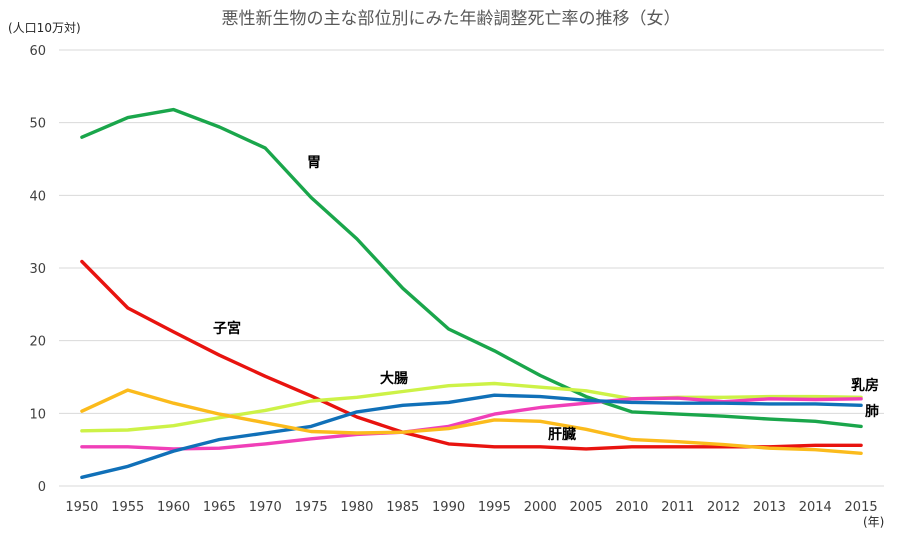  Describe the element at coordinates (37, 342) in the screenshot. I see `y-tick-label: 20` at that location.